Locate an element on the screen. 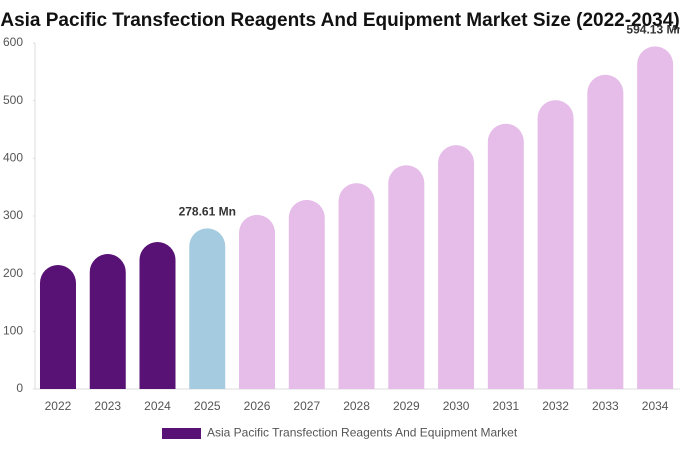  y-tick-label: 200 is located at coordinates (13, 273).